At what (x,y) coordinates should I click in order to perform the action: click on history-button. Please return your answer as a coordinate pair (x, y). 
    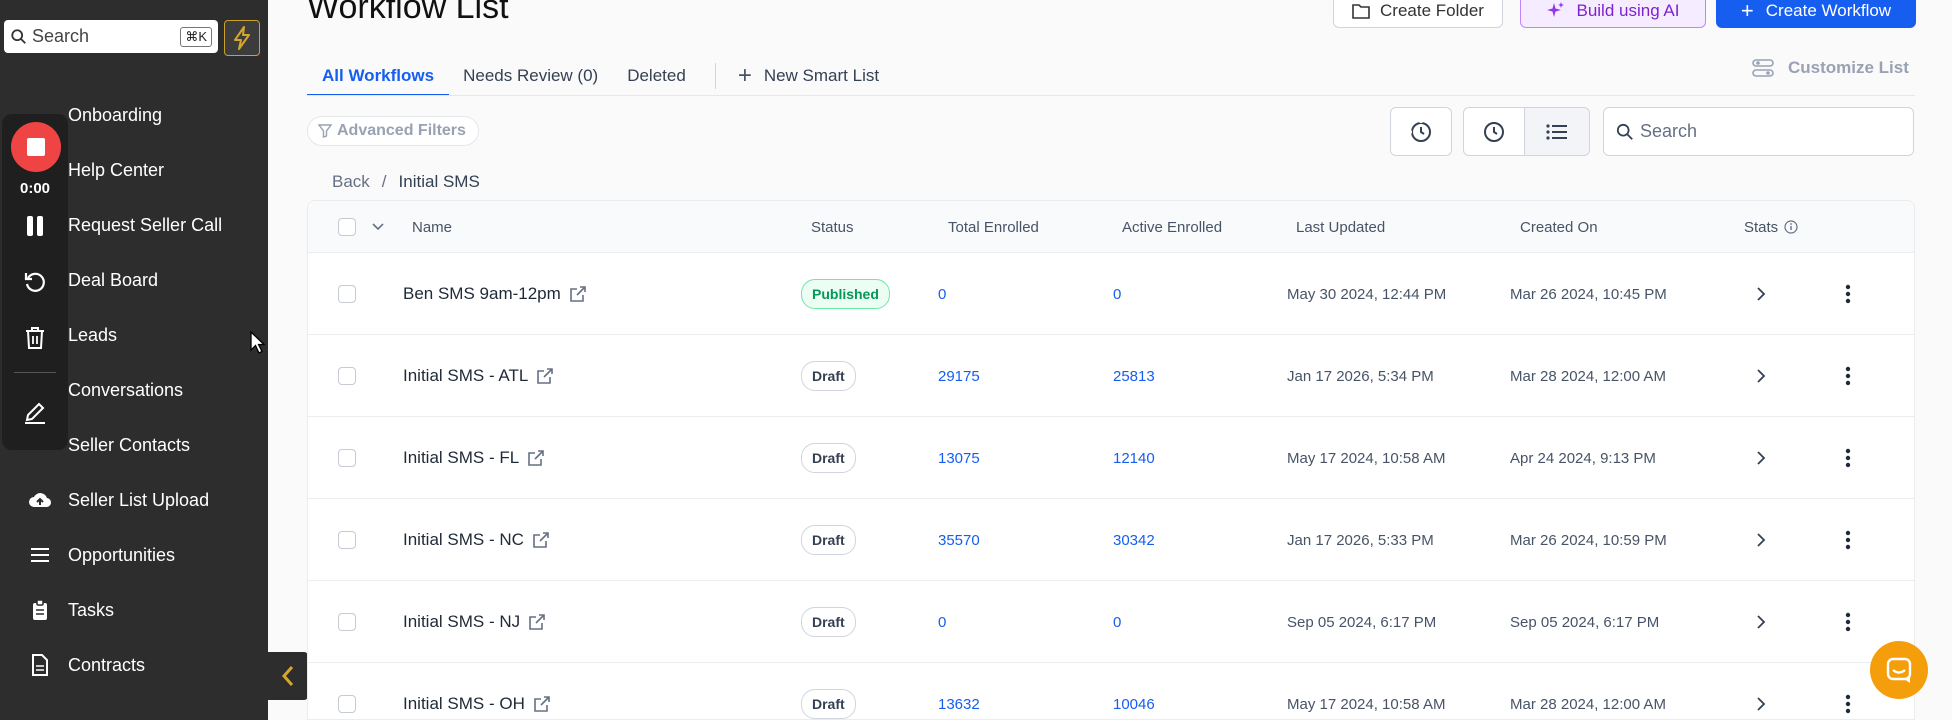
    Looking at the image, I should click on (1421, 131).